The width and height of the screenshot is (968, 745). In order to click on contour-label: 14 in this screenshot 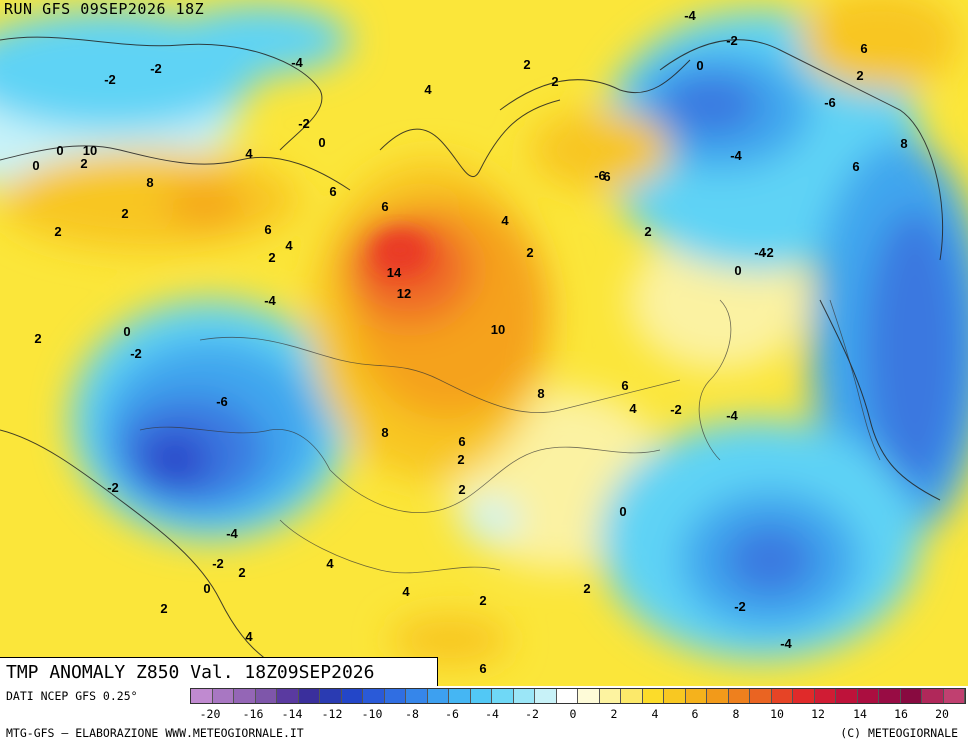, I will do `click(394, 272)`.